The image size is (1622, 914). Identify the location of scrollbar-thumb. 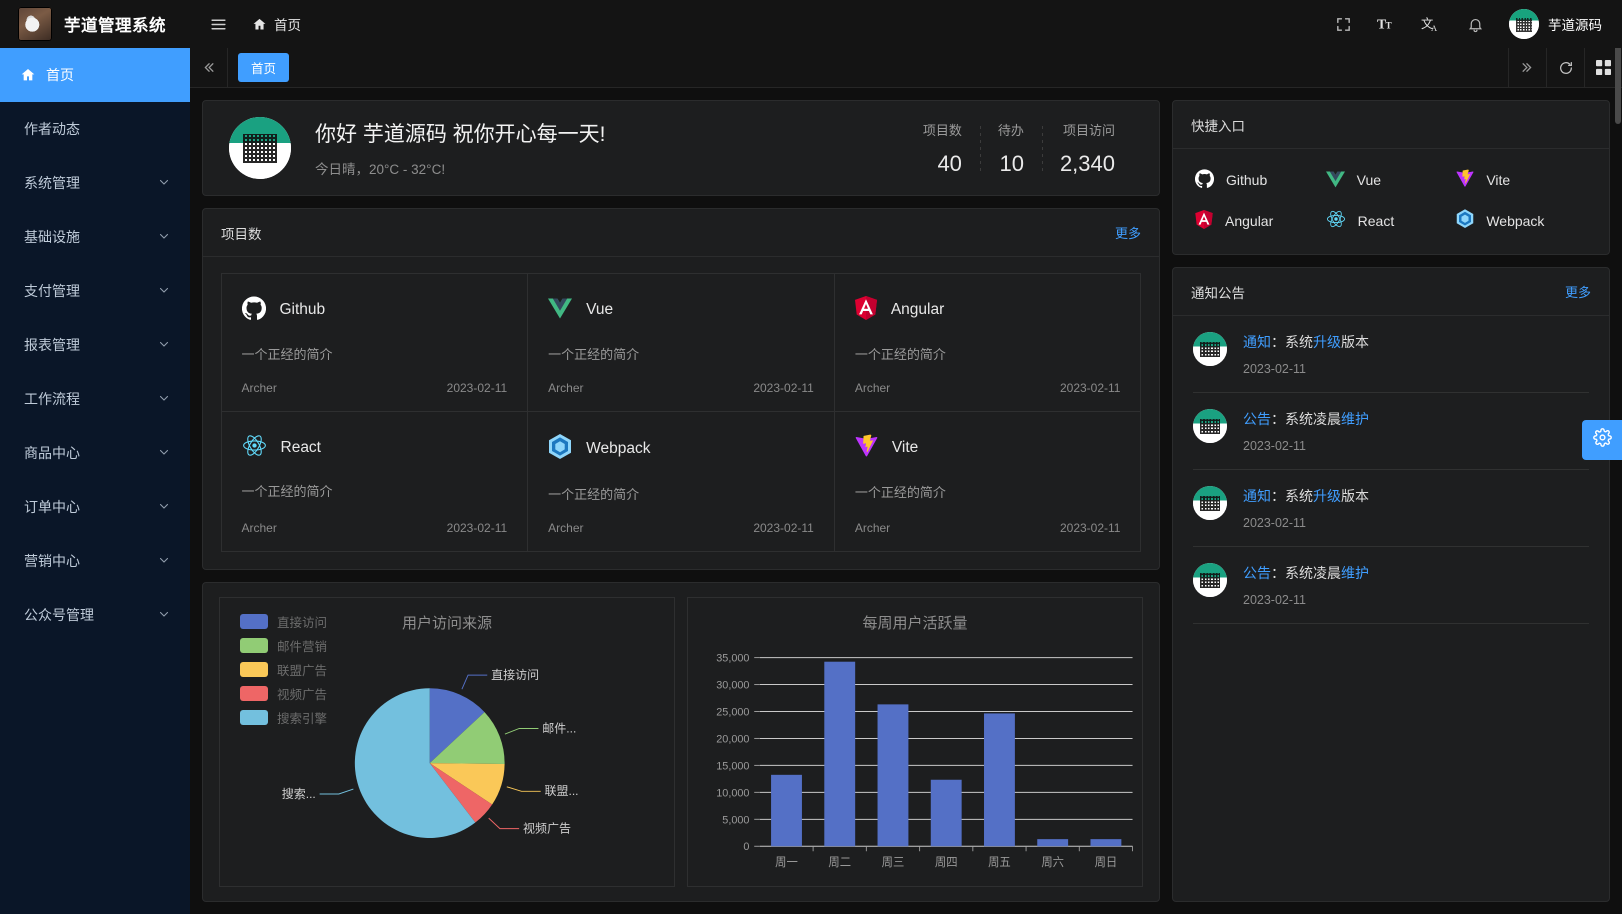
(1618, 64).